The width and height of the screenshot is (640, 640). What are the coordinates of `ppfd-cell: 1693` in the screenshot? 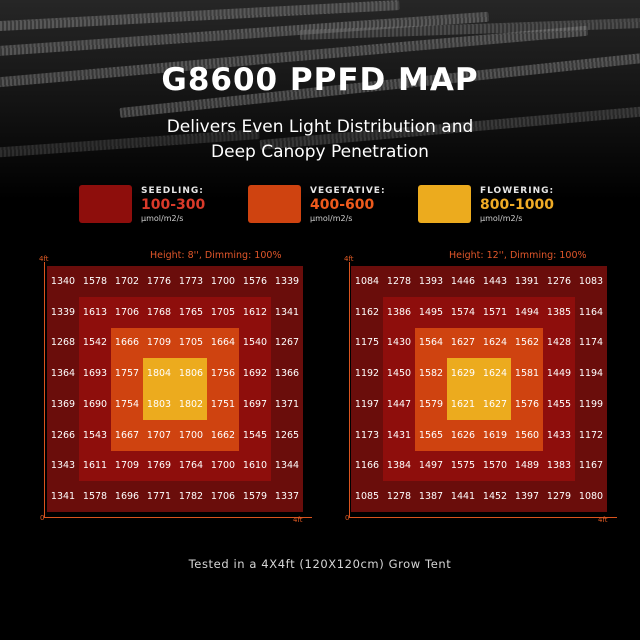 It's located at (95, 374).